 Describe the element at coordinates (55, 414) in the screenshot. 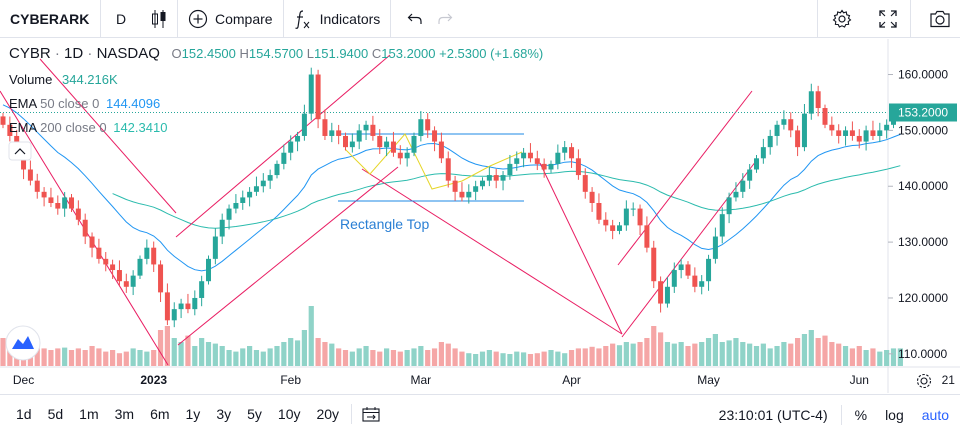

I see `range-5d: 5d` at that location.